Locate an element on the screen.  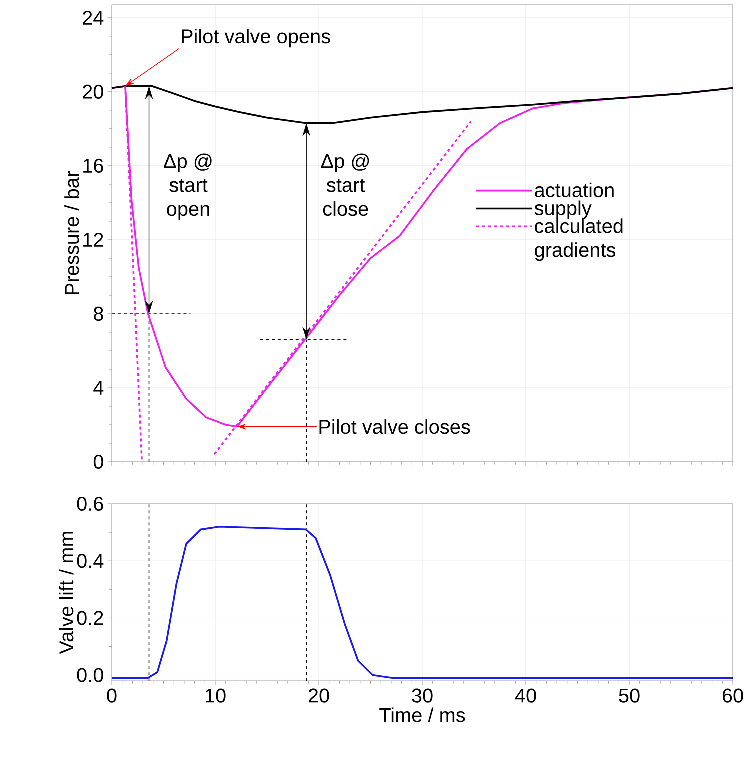
y-tick-label: 8 is located at coordinates (99, 314).